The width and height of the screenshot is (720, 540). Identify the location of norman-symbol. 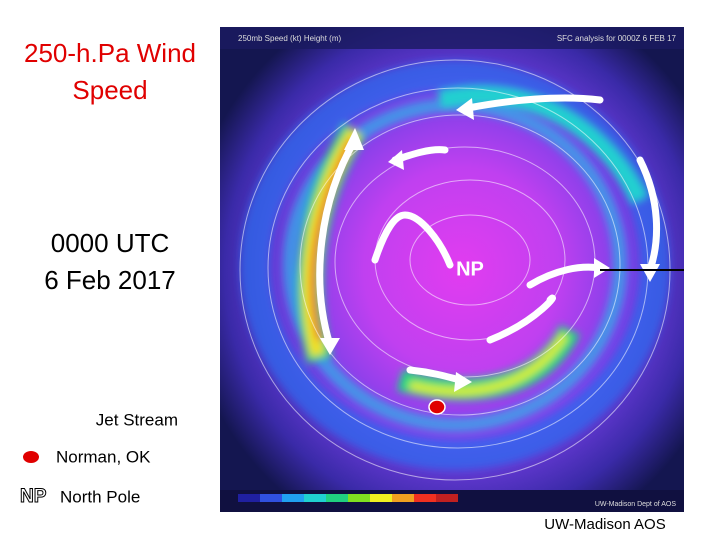
(31, 457).